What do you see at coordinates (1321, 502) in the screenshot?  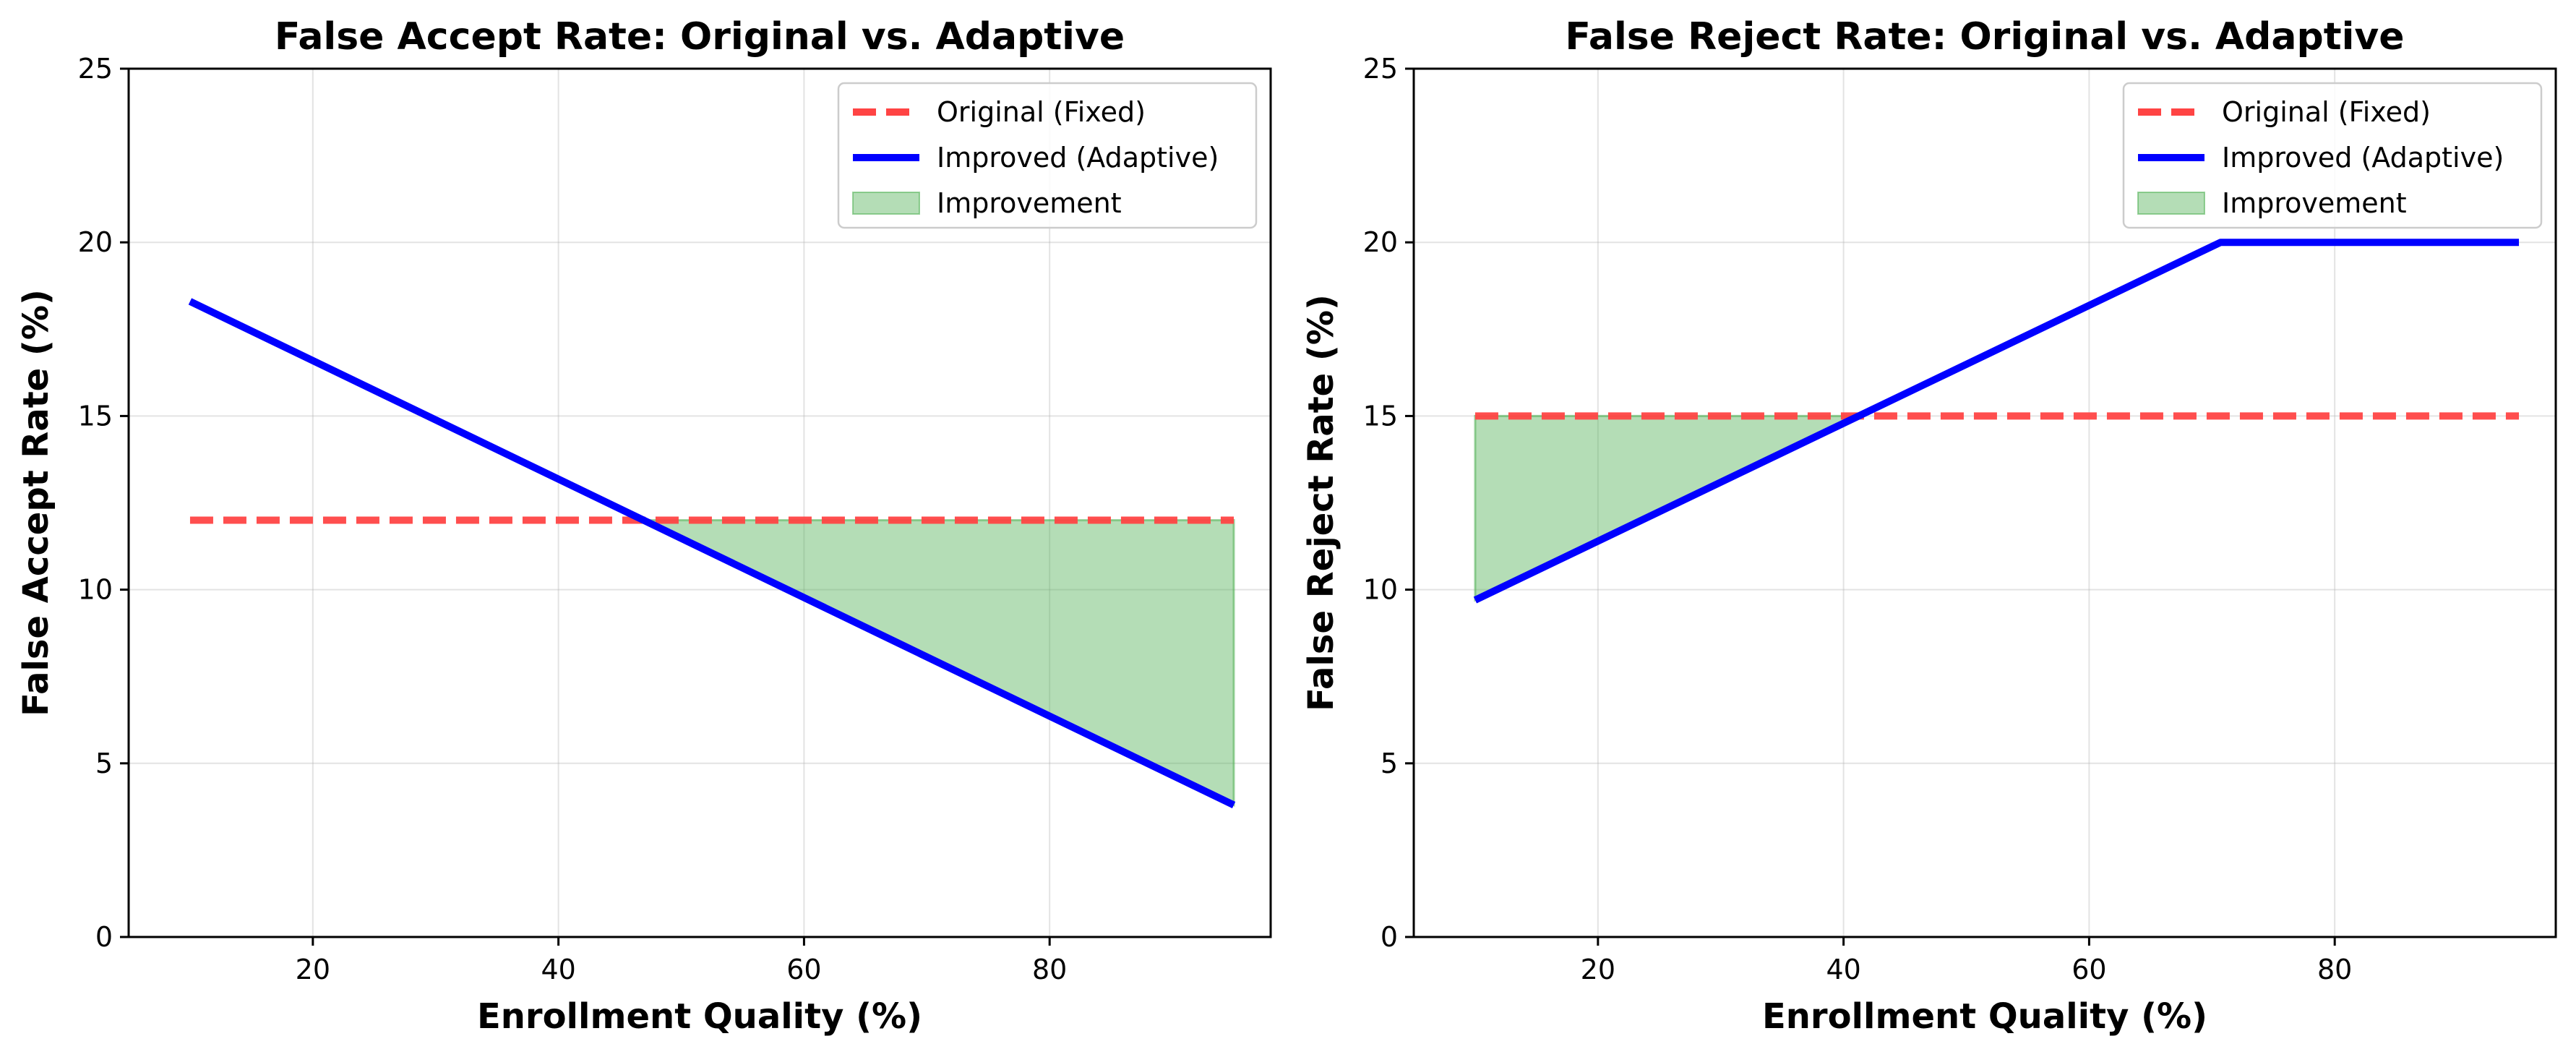 I see `y-axis-label: False Reject Rate (%)` at bounding box center [1321, 502].